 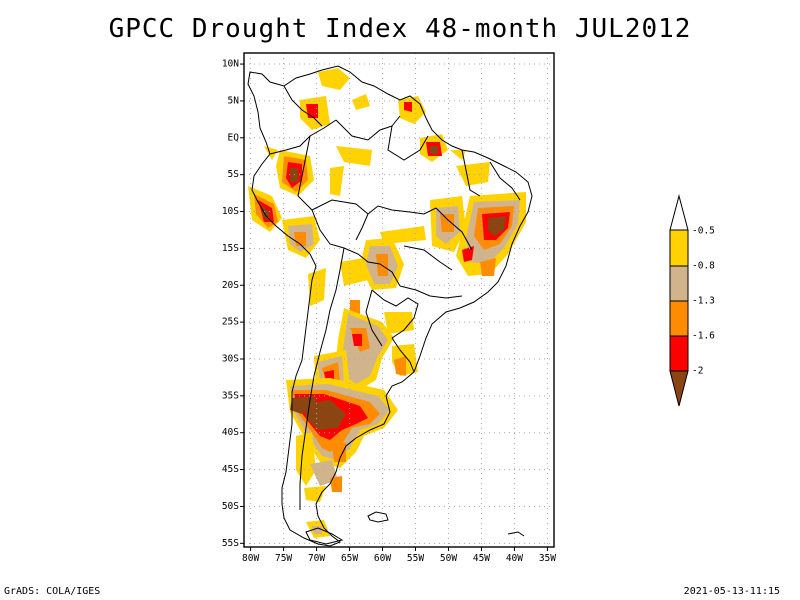 What do you see at coordinates (230, 469) in the screenshot?
I see `lat-label: 45S` at bounding box center [230, 469].